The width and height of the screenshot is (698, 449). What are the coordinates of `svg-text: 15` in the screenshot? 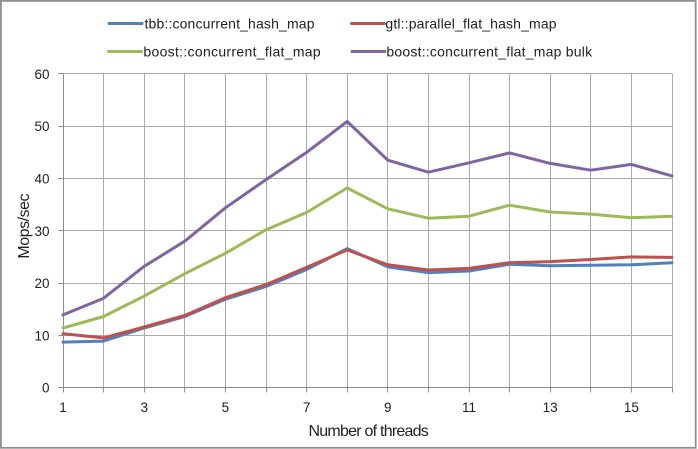 It's located at (631, 407).